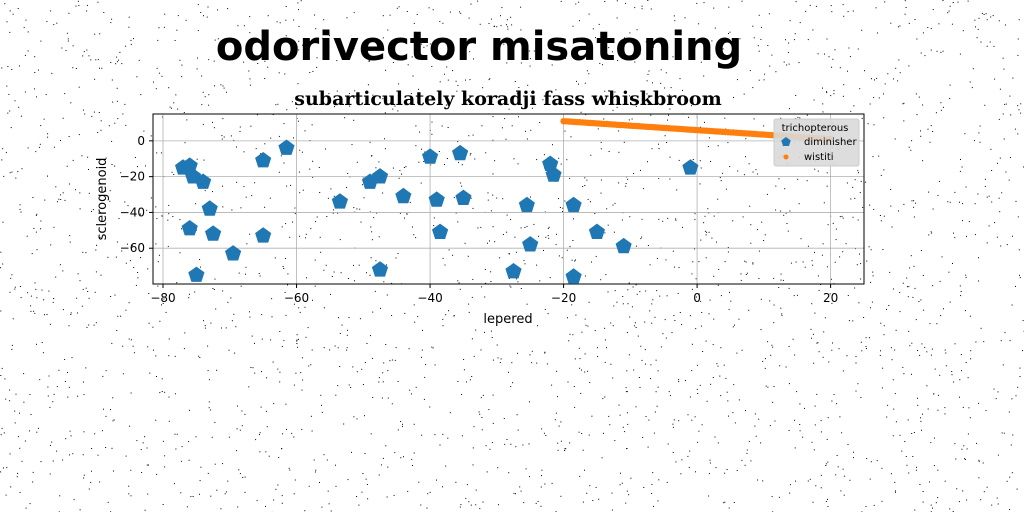  I want to click on y-tick-label: −40, so click(132, 212).